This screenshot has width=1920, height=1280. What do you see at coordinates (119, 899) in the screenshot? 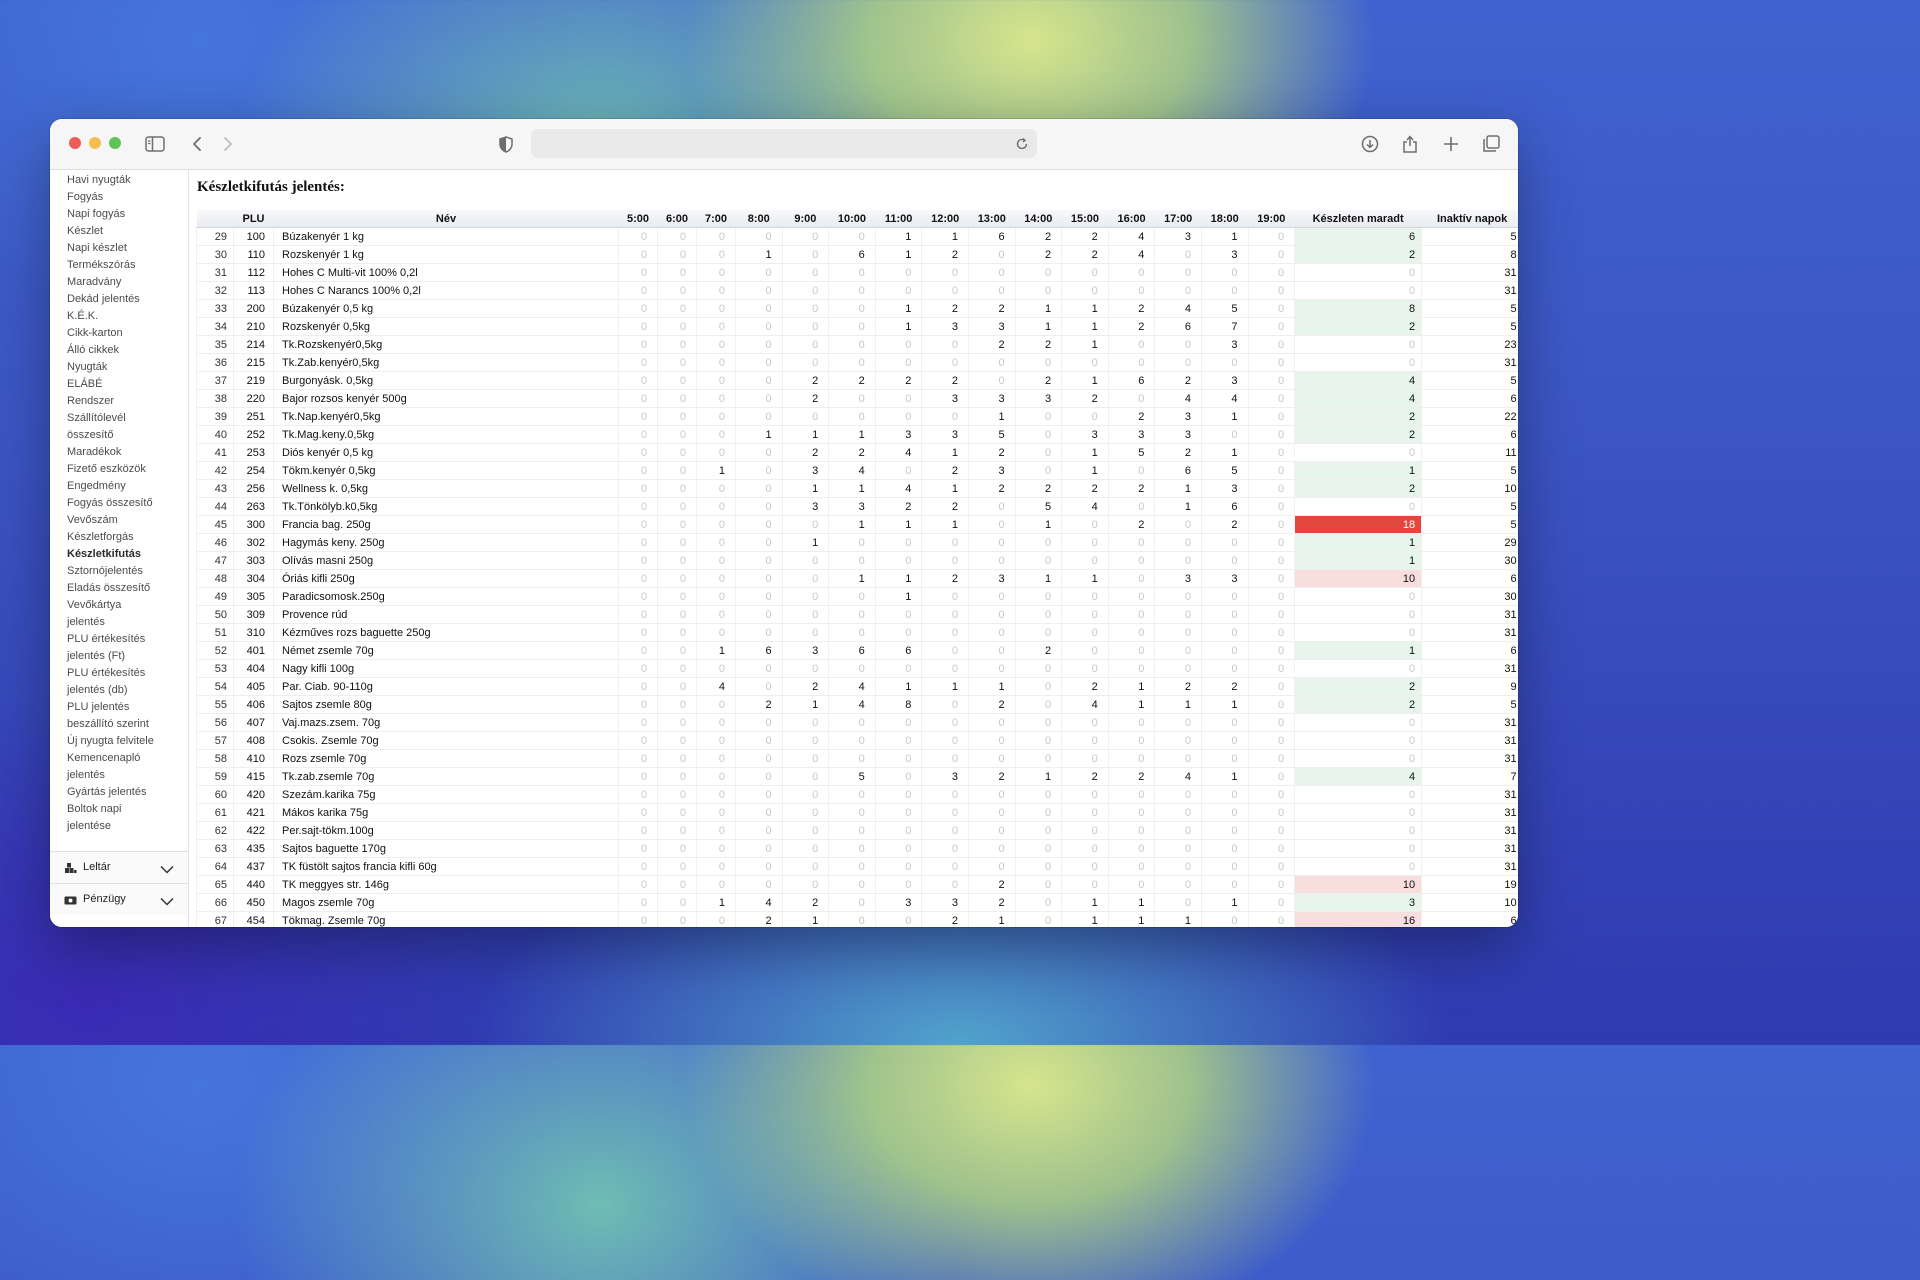
I see `penzugy-section-toggle: Pénzügy` at bounding box center [119, 899].